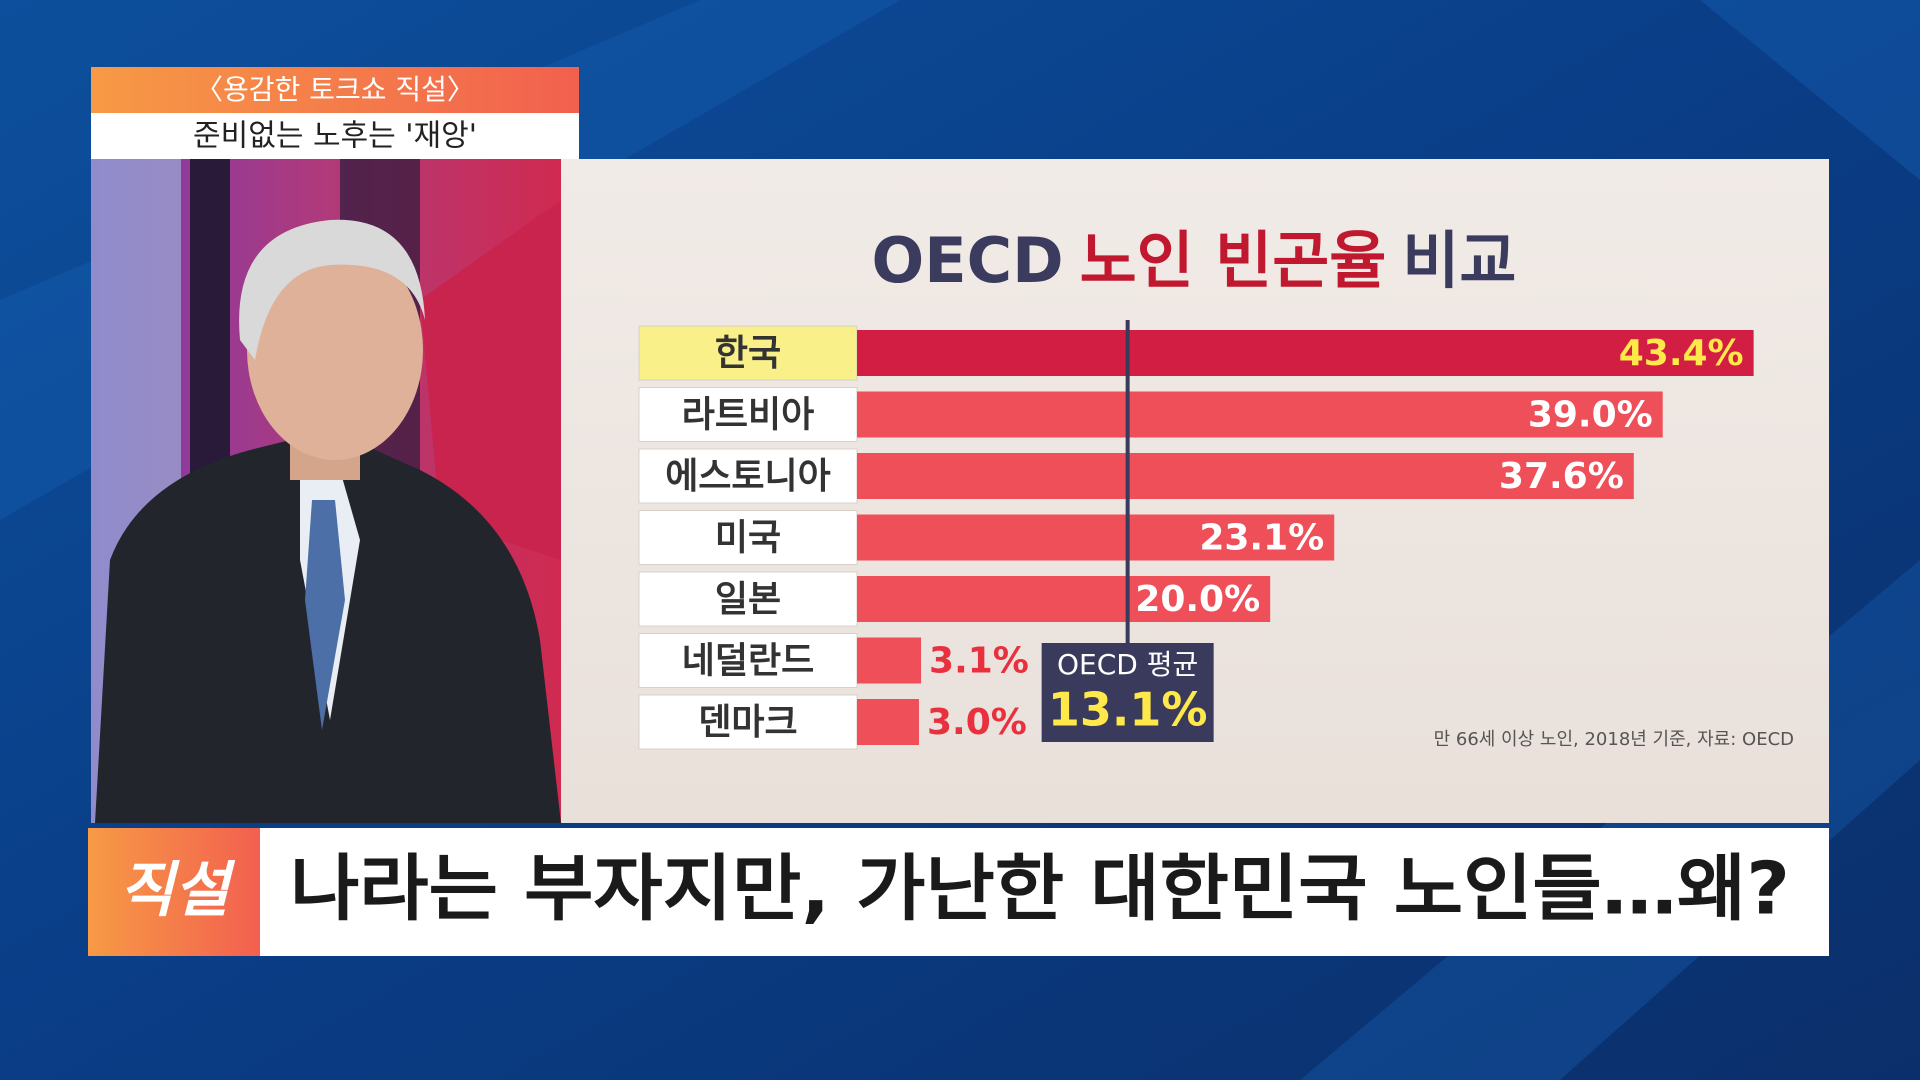 This screenshot has width=1920, height=1080. I want to click on chart-title-part: OECD, so click(968, 260).